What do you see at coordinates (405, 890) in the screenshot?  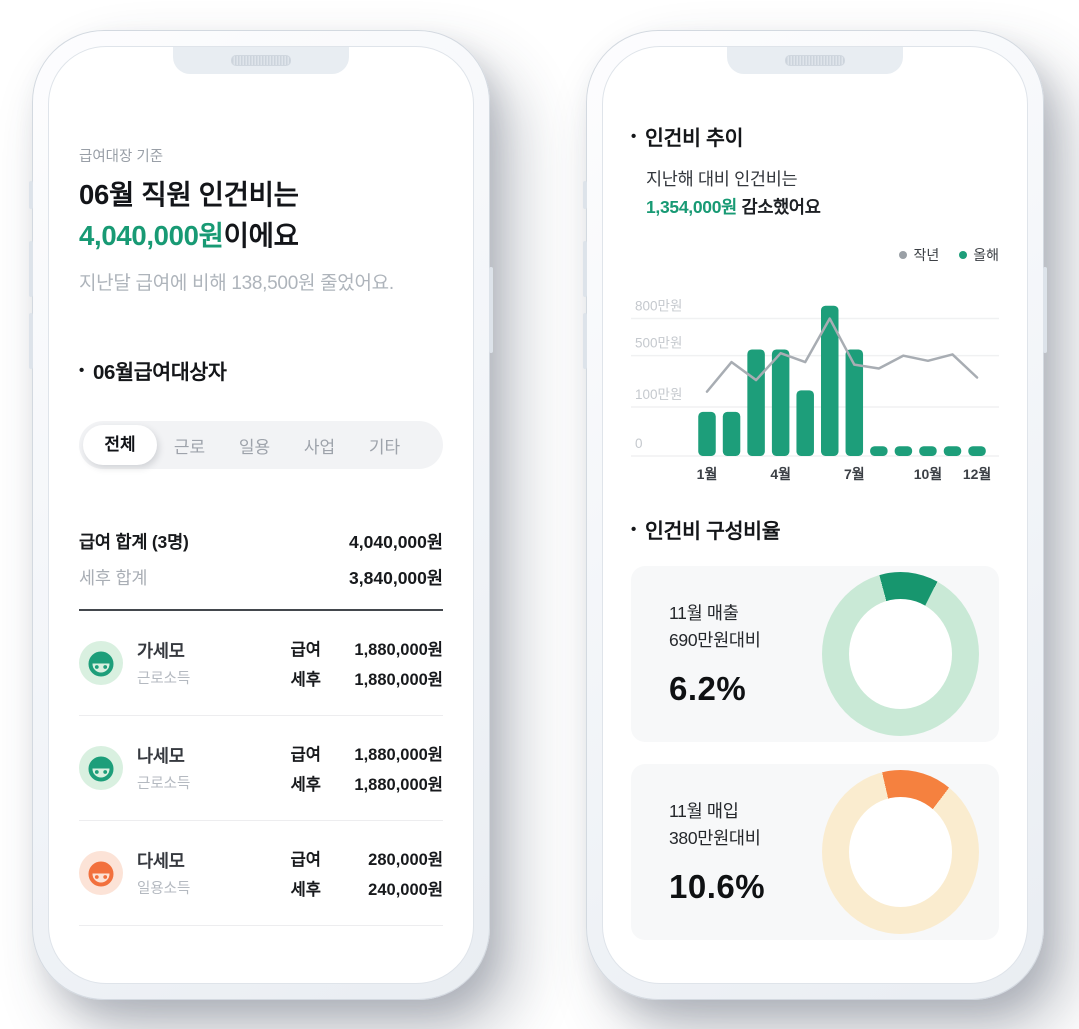 I see `pay-value: 240,000원` at bounding box center [405, 890].